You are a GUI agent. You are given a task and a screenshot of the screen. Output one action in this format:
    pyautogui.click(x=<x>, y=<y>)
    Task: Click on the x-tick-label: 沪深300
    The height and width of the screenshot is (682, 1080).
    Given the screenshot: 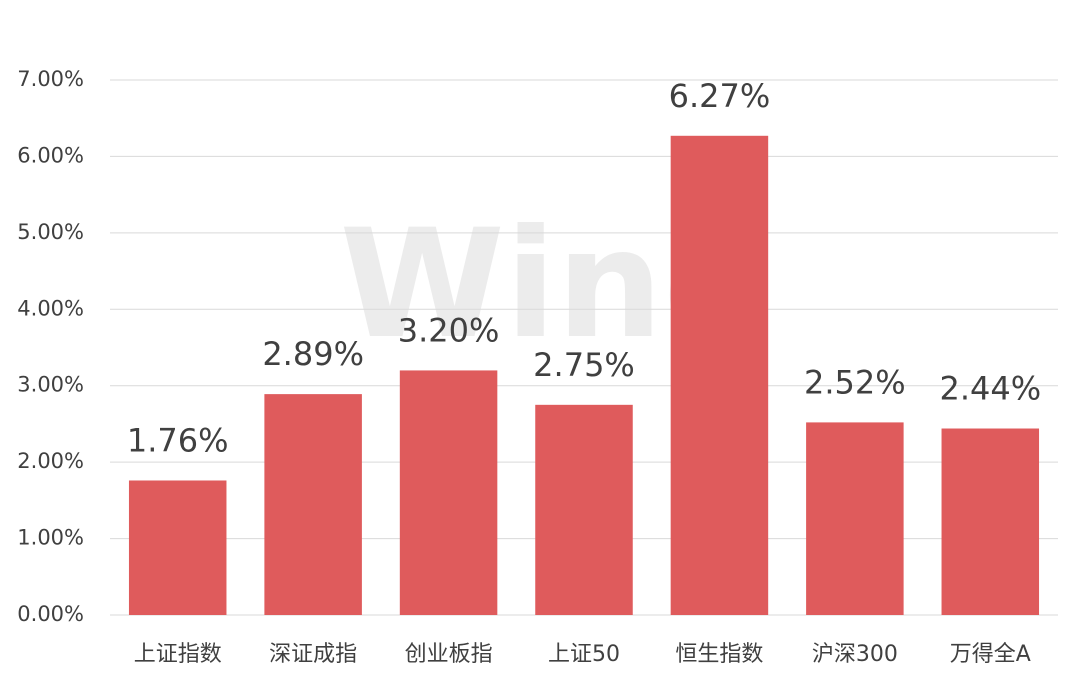 What is the action you would take?
    pyautogui.click(x=855, y=654)
    